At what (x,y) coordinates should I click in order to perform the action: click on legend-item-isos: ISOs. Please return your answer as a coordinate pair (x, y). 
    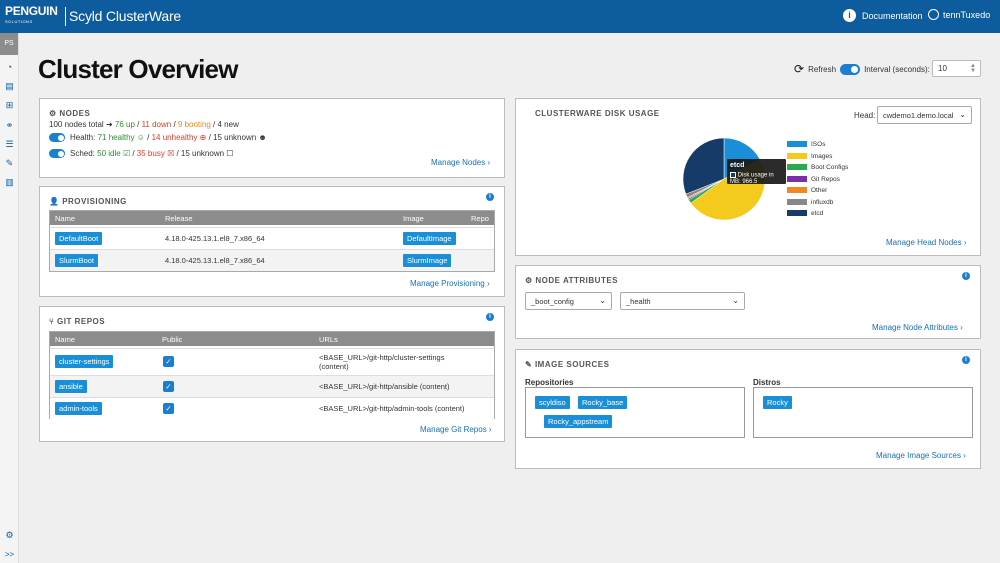
    Looking at the image, I should click on (806, 144).